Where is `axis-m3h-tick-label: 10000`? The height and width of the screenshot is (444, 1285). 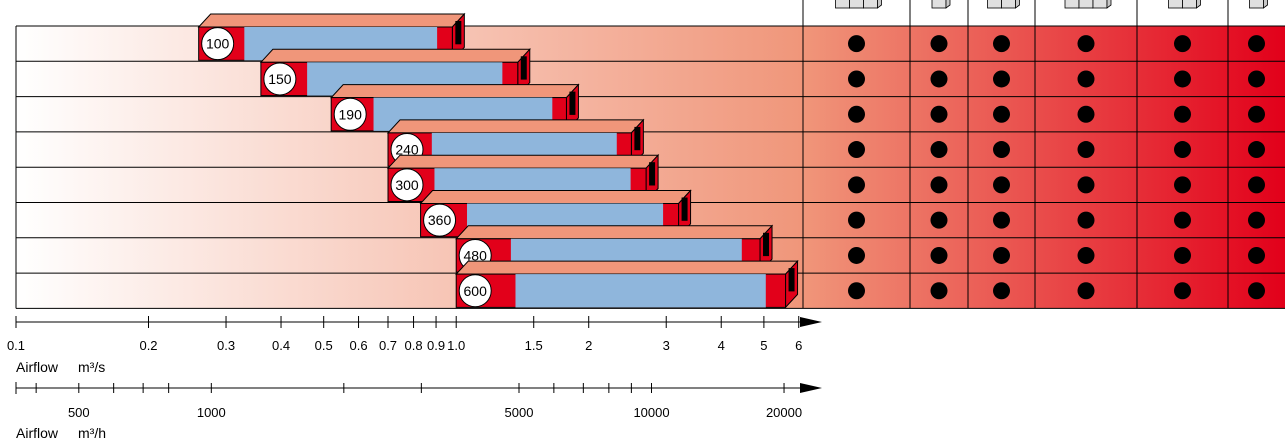 axis-m3h-tick-label: 10000 is located at coordinates (651, 412).